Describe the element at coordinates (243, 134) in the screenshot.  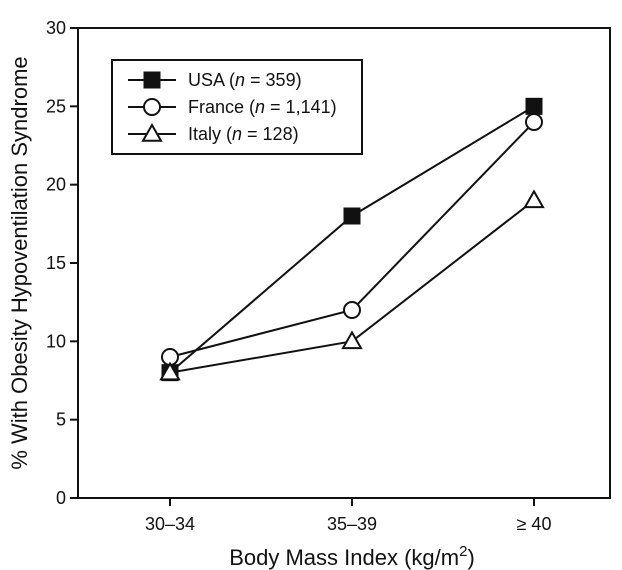
I see `legend-label-italy: Italy (n = 128)` at that location.